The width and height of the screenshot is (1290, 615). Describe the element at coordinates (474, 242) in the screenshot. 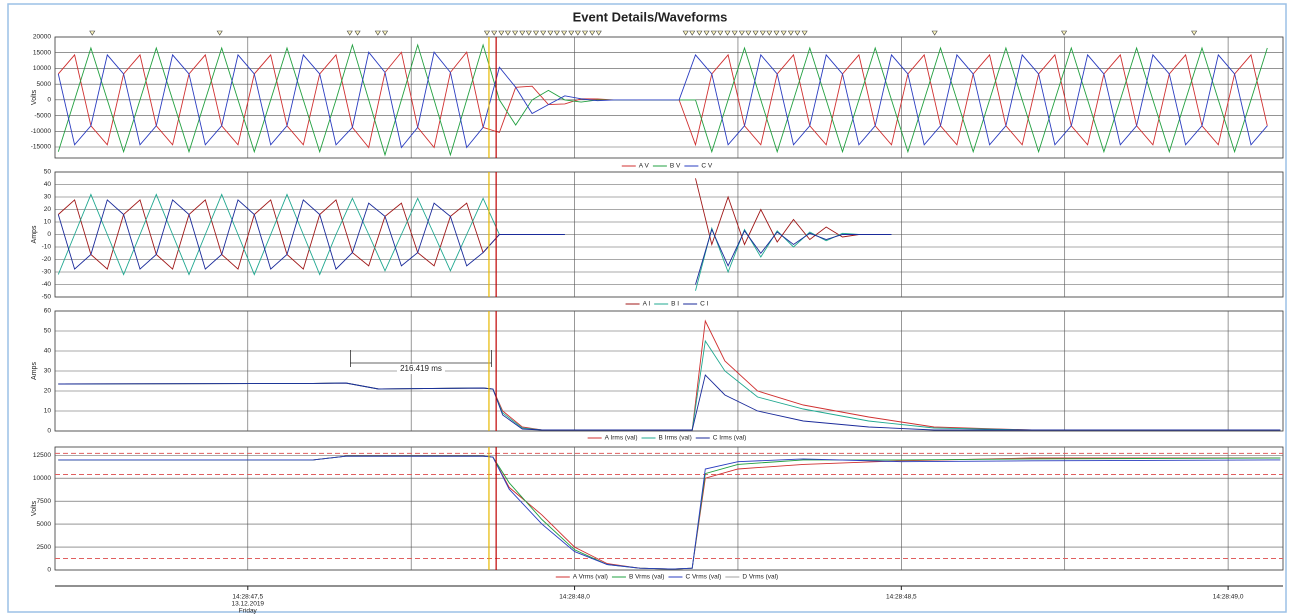

I see `series-line` at that location.